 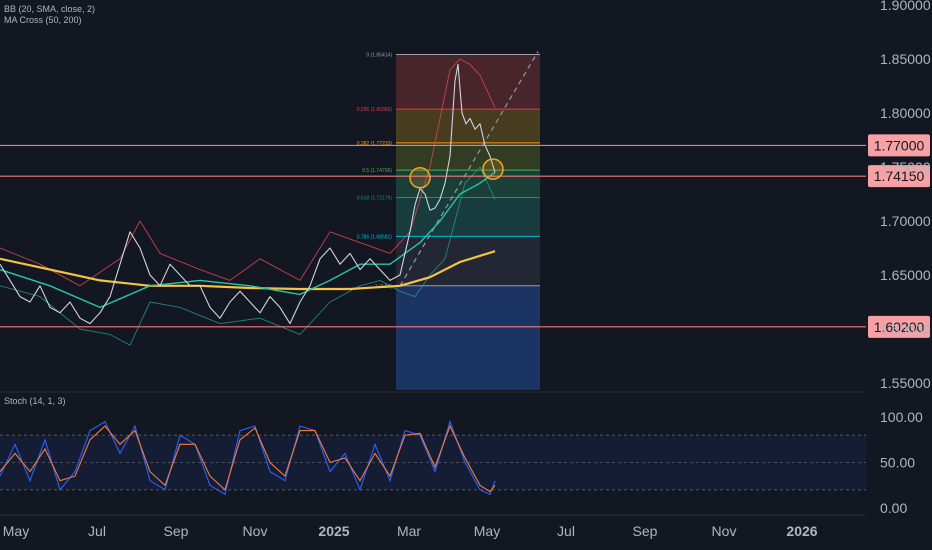 I want to click on fib-level-label: 0.786 (1.68582), so click(x=375, y=237).